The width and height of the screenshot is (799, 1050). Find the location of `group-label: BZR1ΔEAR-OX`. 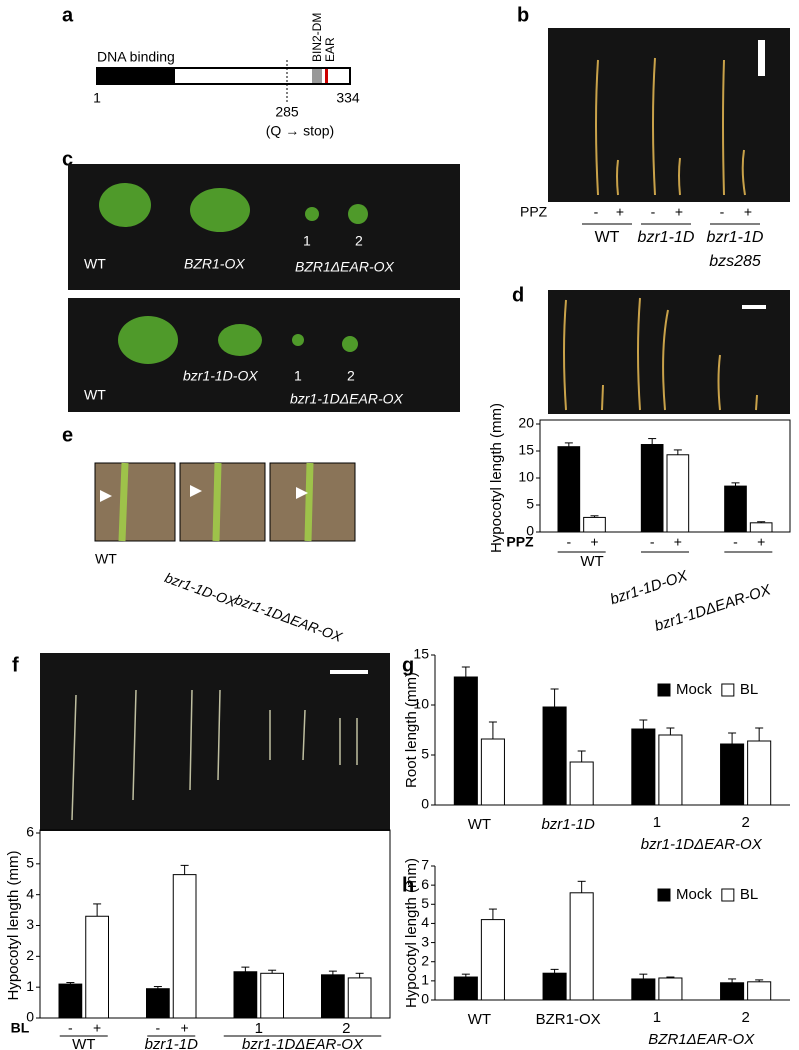

group-label: BZR1ΔEAR-OX is located at coordinates (701, 1039).